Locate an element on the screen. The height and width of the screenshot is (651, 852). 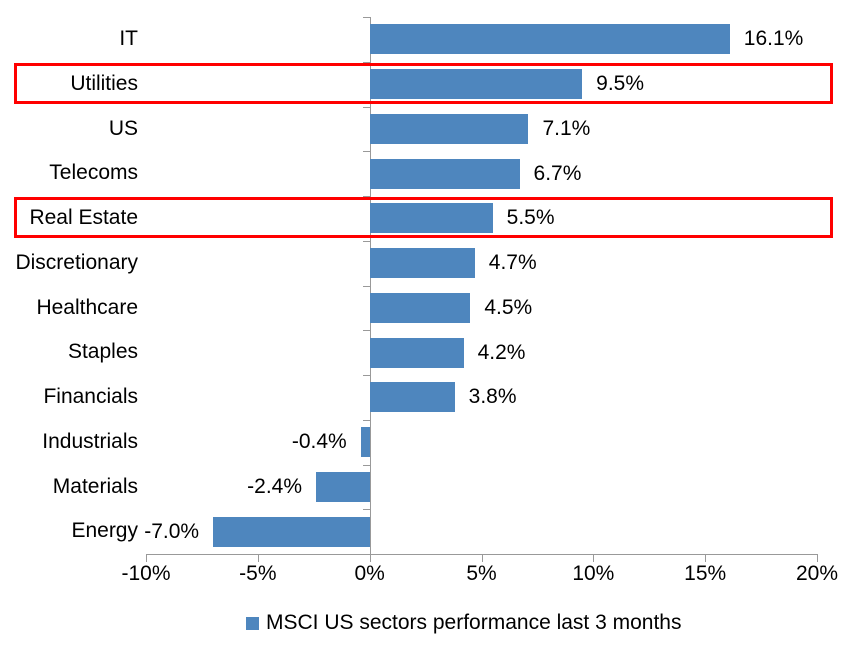
x-axis-tick-label: 20% is located at coordinates (817, 573).